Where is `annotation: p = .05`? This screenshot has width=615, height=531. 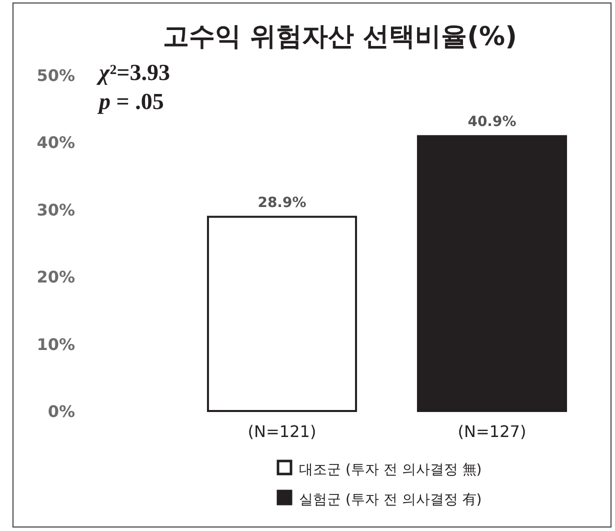
annotation: p = .05 is located at coordinates (131, 101).